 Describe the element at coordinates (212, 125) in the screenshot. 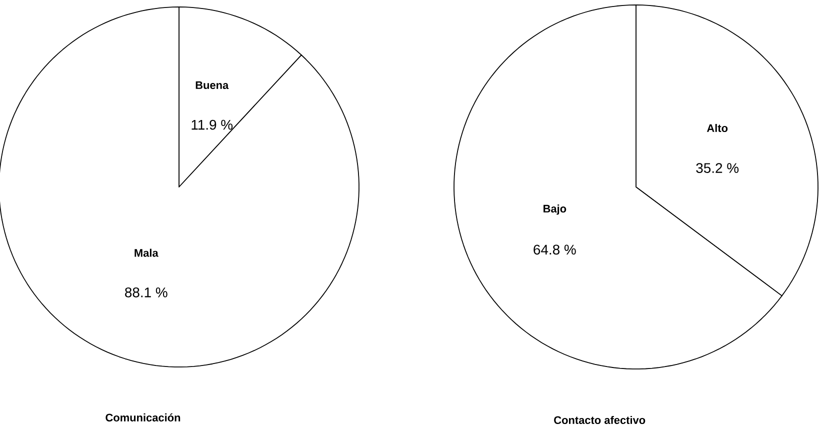

I see `data-label: 11.9 %` at that location.